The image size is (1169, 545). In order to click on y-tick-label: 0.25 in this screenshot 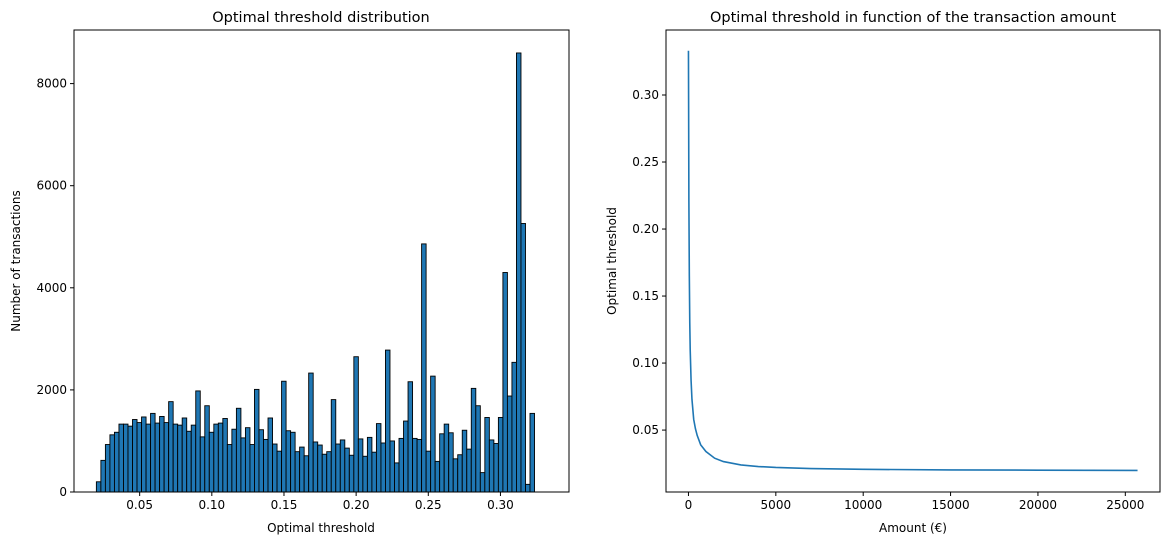, I will do `click(645, 162)`.